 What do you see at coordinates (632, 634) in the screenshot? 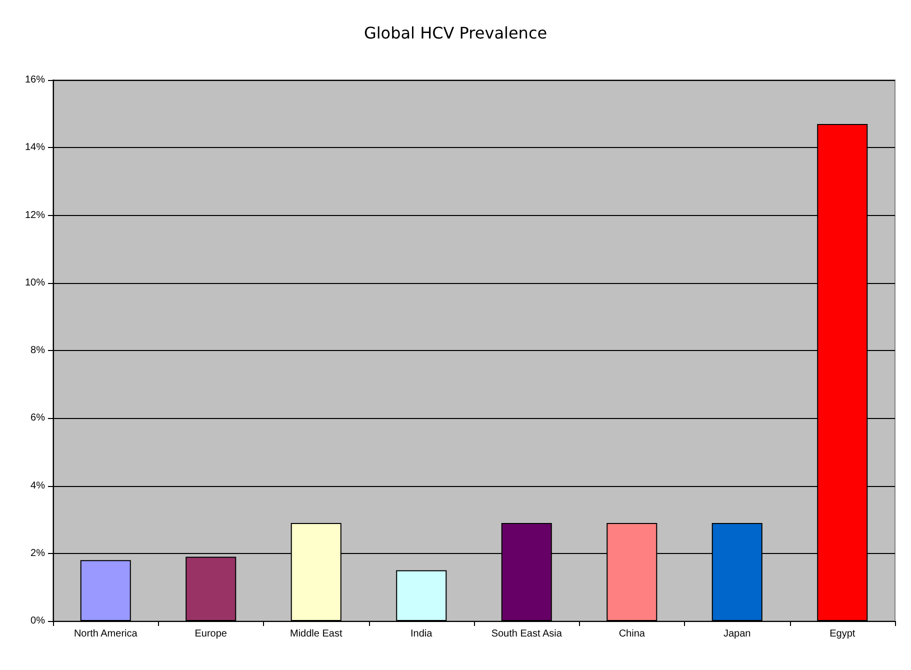
I see `x-tick-label: China` at bounding box center [632, 634].